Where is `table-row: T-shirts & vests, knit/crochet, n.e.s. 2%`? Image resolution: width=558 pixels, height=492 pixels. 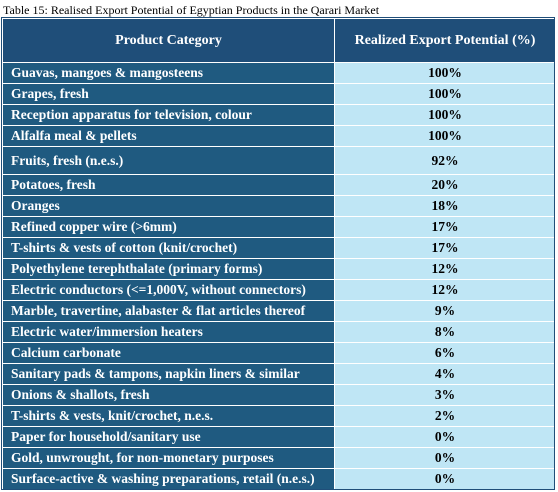 table-row: T-shirts & vests, knit/crochet, n.e.s. 2% is located at coordinates (279, 416).